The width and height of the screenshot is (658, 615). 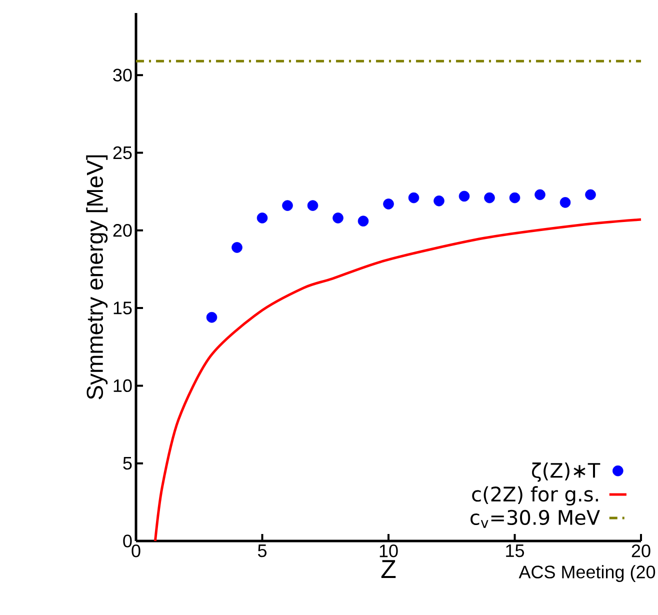 What do you see at coordinates (388, 569) in the screenshot?
I see `x-axis-title: Z` at bounding box center [388, 569].